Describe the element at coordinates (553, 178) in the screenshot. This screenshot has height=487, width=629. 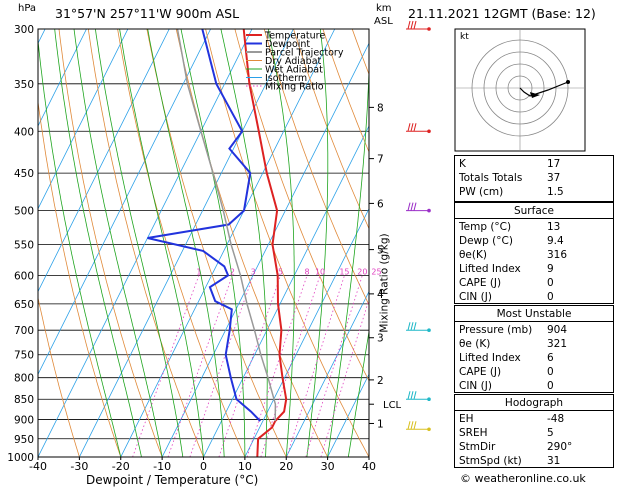
I see `totals-totals-value: 37` at that location.